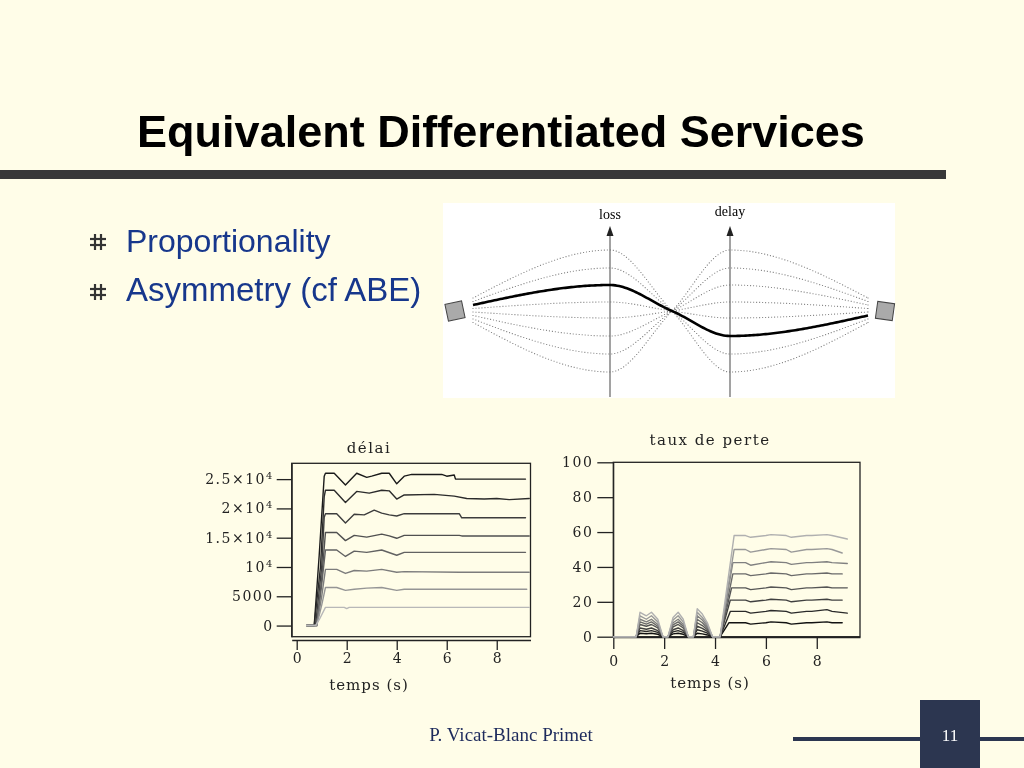  What do you see at coordinates (583, 566) in the screenshot?
I see `y-tick-label: 40` at bounding box center [583, 566].